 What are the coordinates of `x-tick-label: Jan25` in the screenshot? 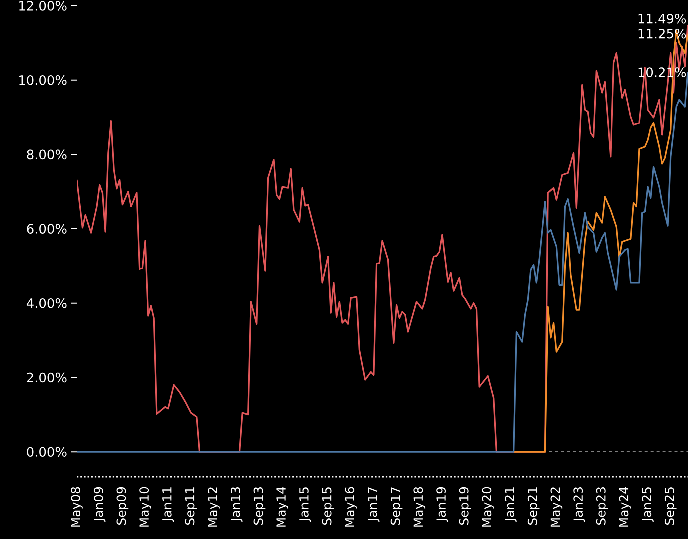 It's located at (648, 505).